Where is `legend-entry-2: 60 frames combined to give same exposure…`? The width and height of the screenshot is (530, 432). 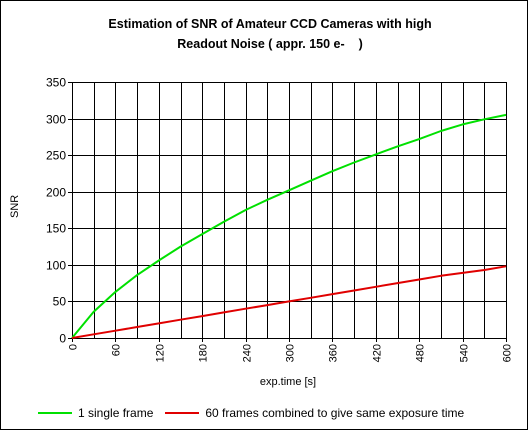
legend-entry-2: 60 frames combined to give same exposure… is located at coordinates (314, 413).